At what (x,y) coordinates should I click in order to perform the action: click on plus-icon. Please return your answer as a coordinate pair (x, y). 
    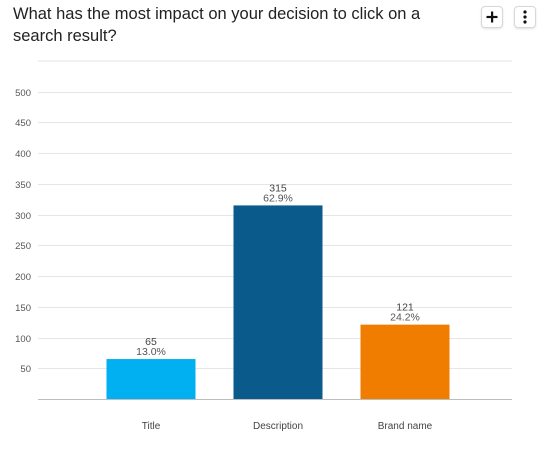
    Looking at the image, I should click on (492, 17).